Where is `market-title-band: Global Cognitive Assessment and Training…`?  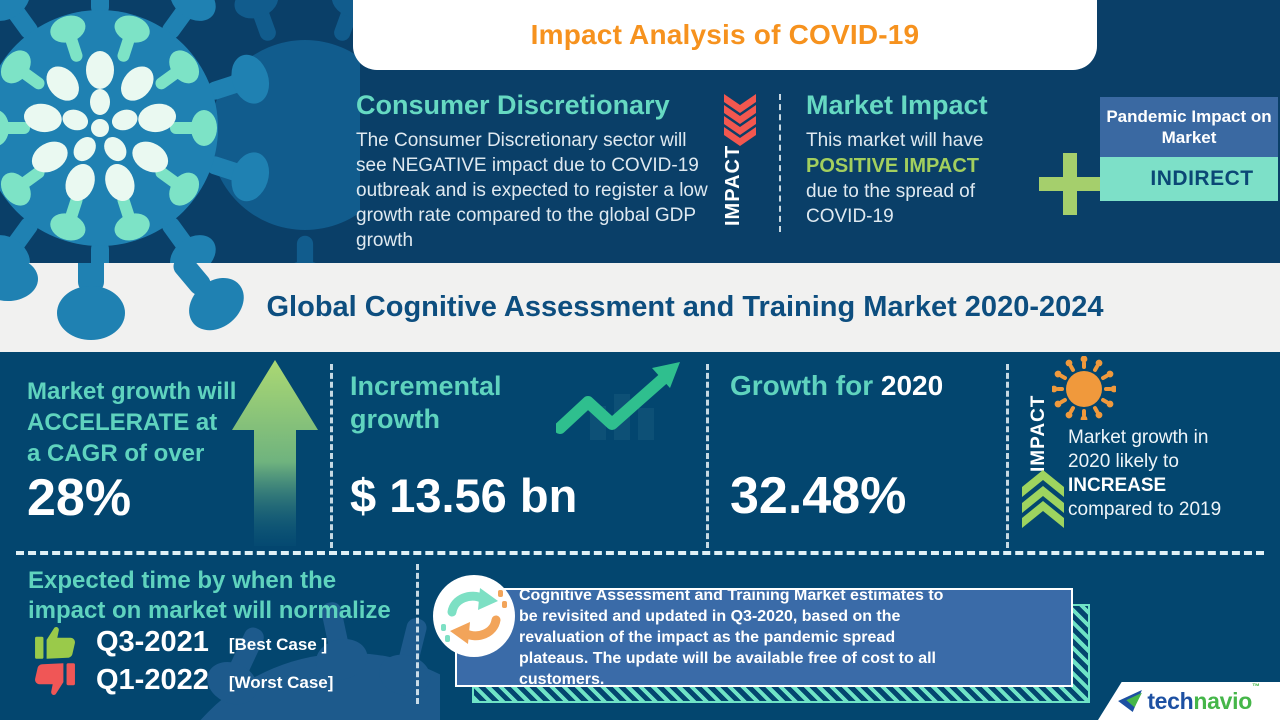 market-title-band: Global Cognitive Assessment and Training… is located at coordinates (640, 307).